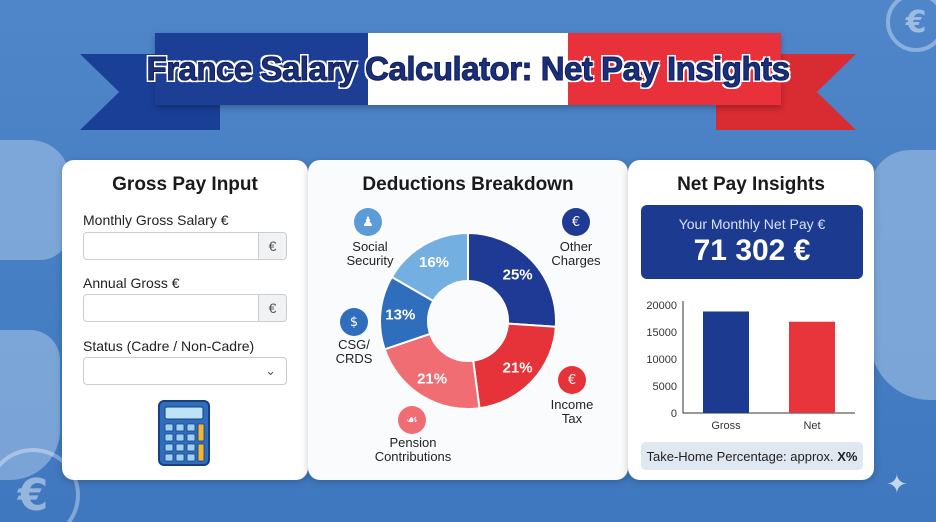 This screenshot has height=522, width=936. I want to click on gross-vs-net-bar-chart: 0 5000 10000 15000 20000 Gross Net, so click(750, 366).